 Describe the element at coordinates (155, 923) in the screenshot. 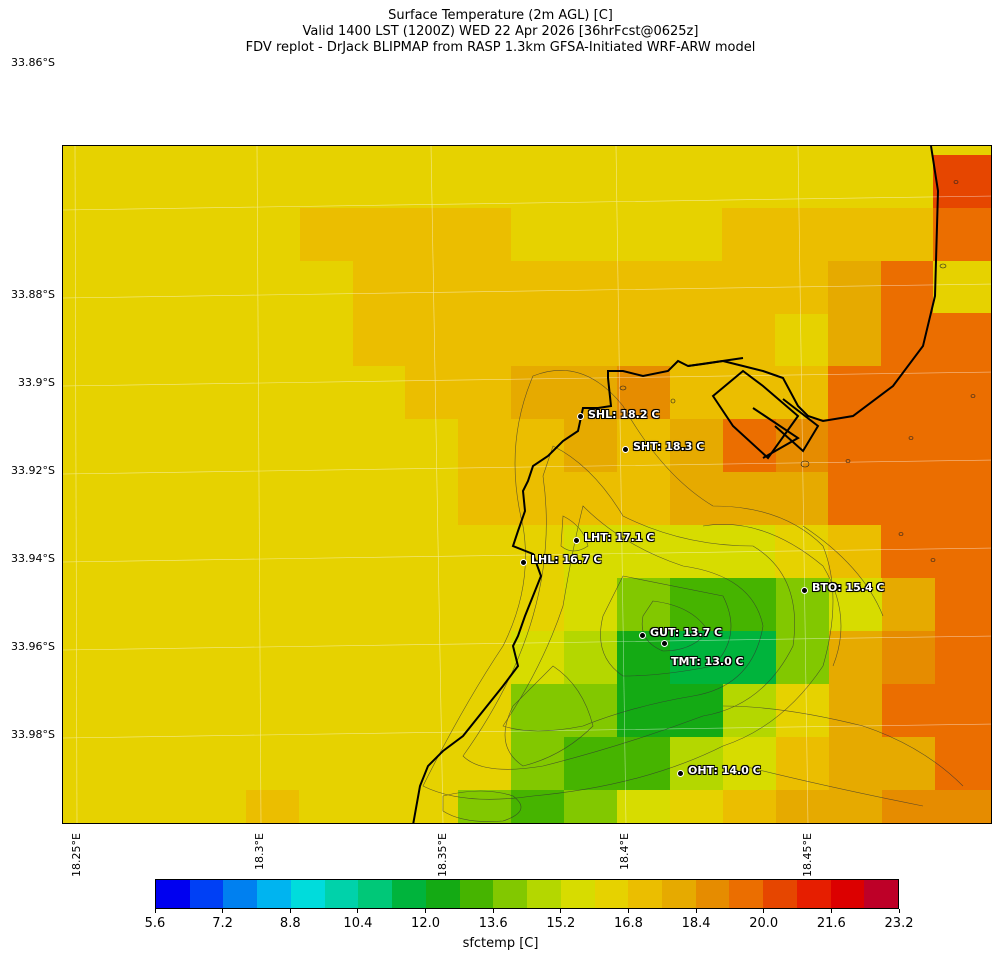

I see `colorbar-tick-label: 5.6` at that location.